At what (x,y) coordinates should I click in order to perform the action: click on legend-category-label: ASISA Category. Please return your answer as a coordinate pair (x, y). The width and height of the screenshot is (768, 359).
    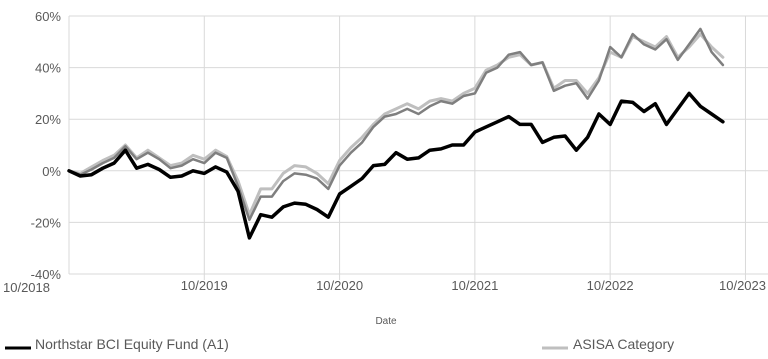
    Looking at the image, I should click on (623, 344).